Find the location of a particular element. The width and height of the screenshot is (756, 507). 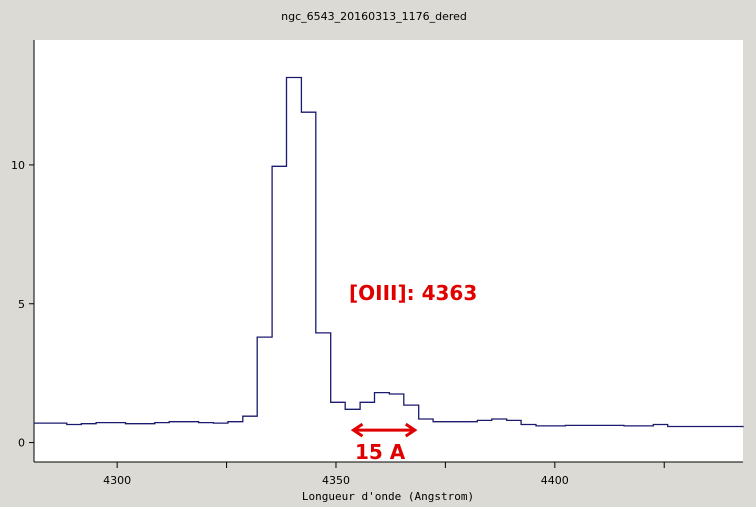

y-ticks: 0 5 10 is located at coordinates (22, 304).